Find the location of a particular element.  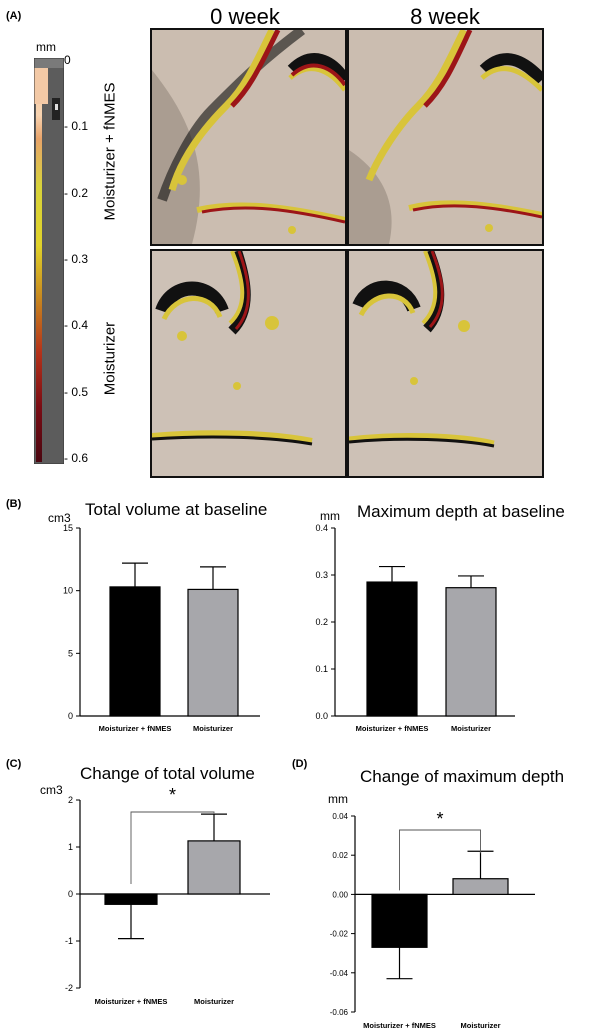

y-tick-label: 0.02 is located at coordinates (340, 855).